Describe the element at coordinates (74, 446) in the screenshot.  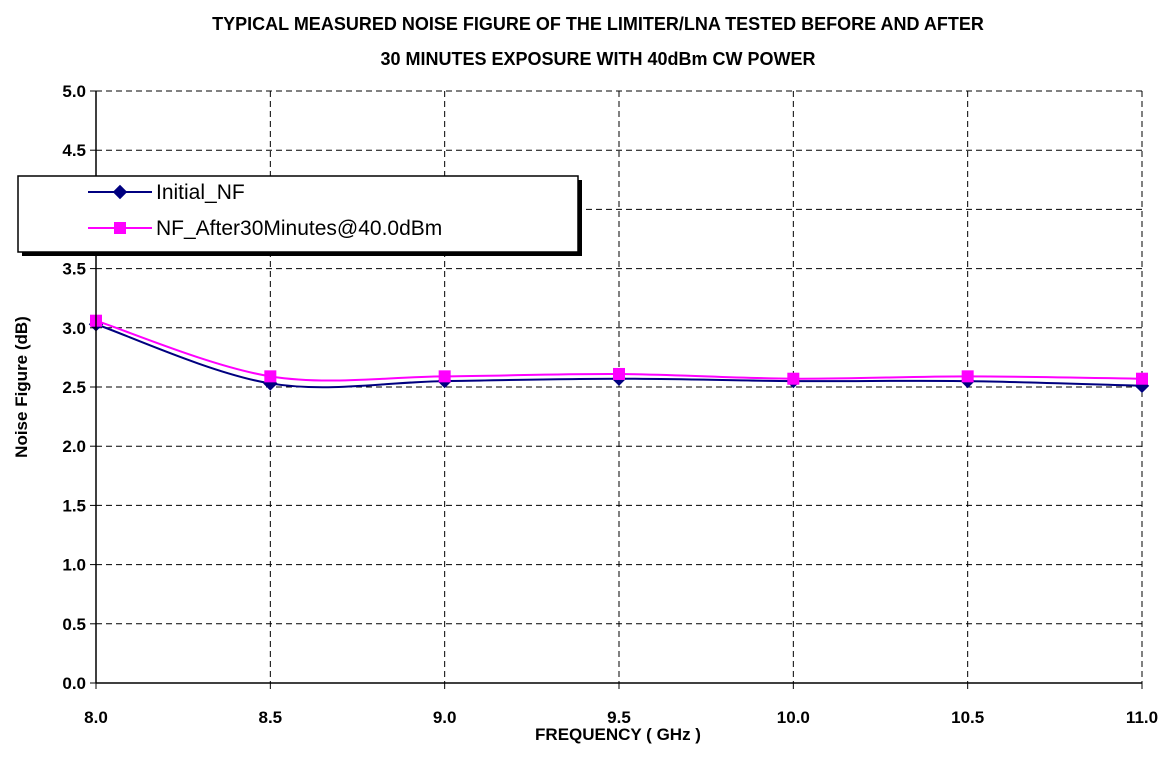
I see `y-tick-label: 2.0` at that location.